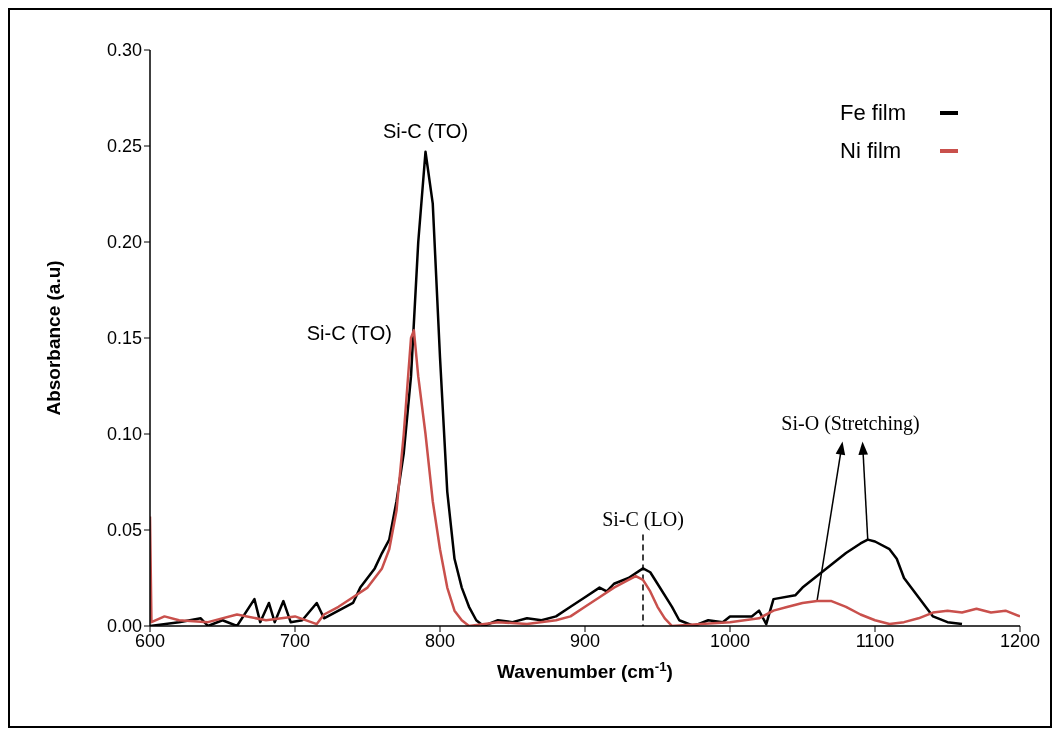  What do you see at coordinates (124, 242) in the screenshot?
I see `y-tick-label: 0.20` at bounding box center [124, 242].